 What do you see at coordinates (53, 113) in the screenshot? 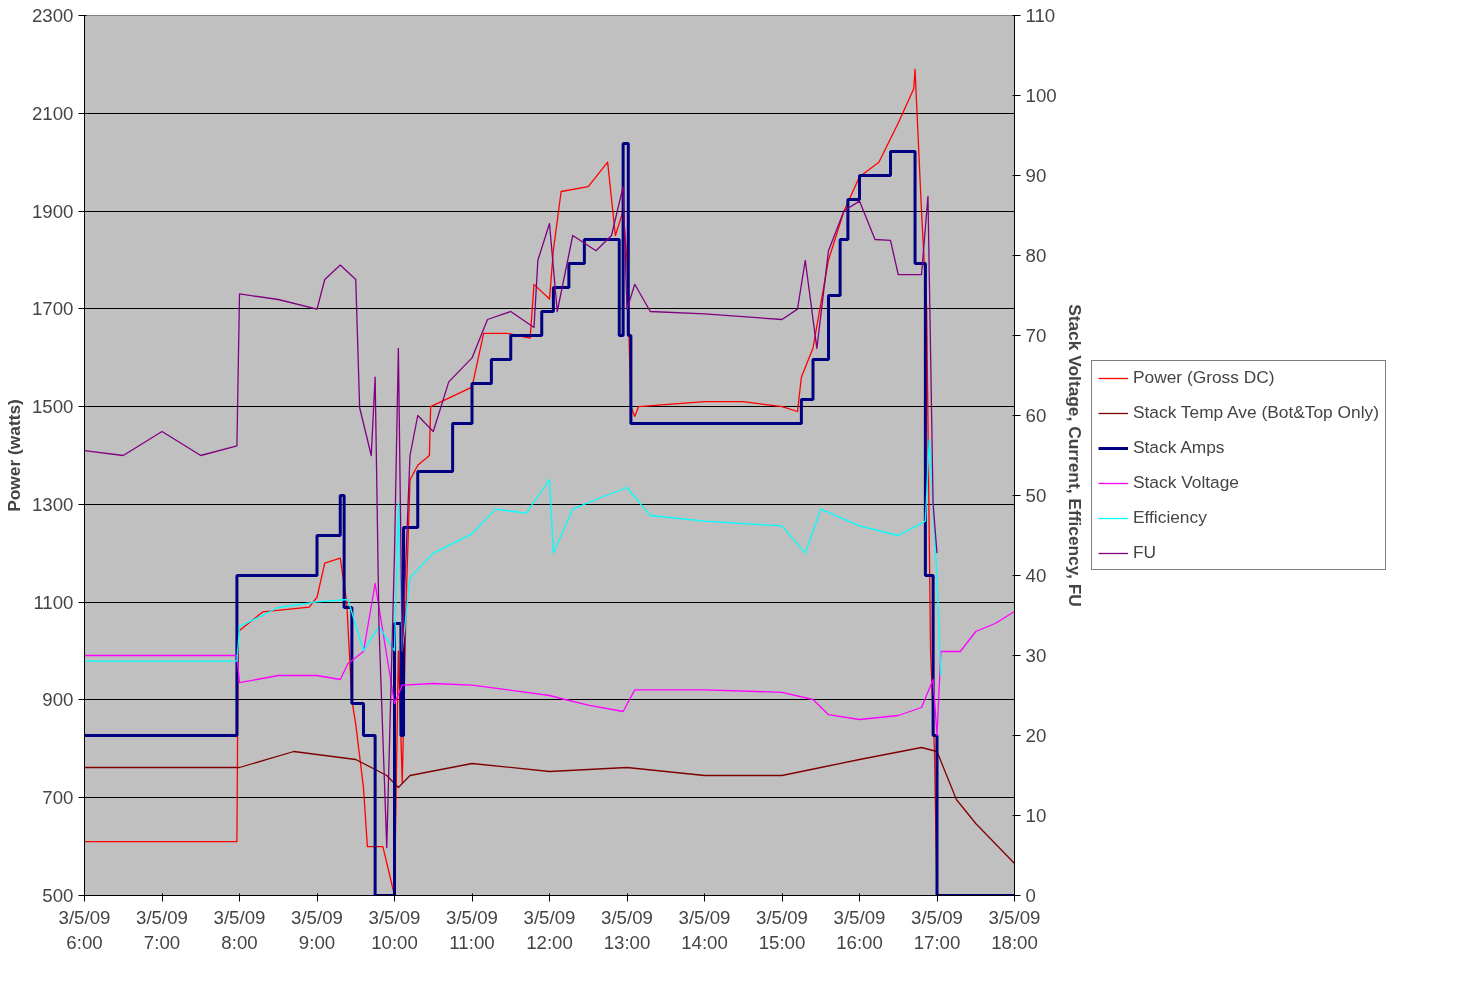
I see `y-tick-label: 2100` at bounding box center [53, 113].